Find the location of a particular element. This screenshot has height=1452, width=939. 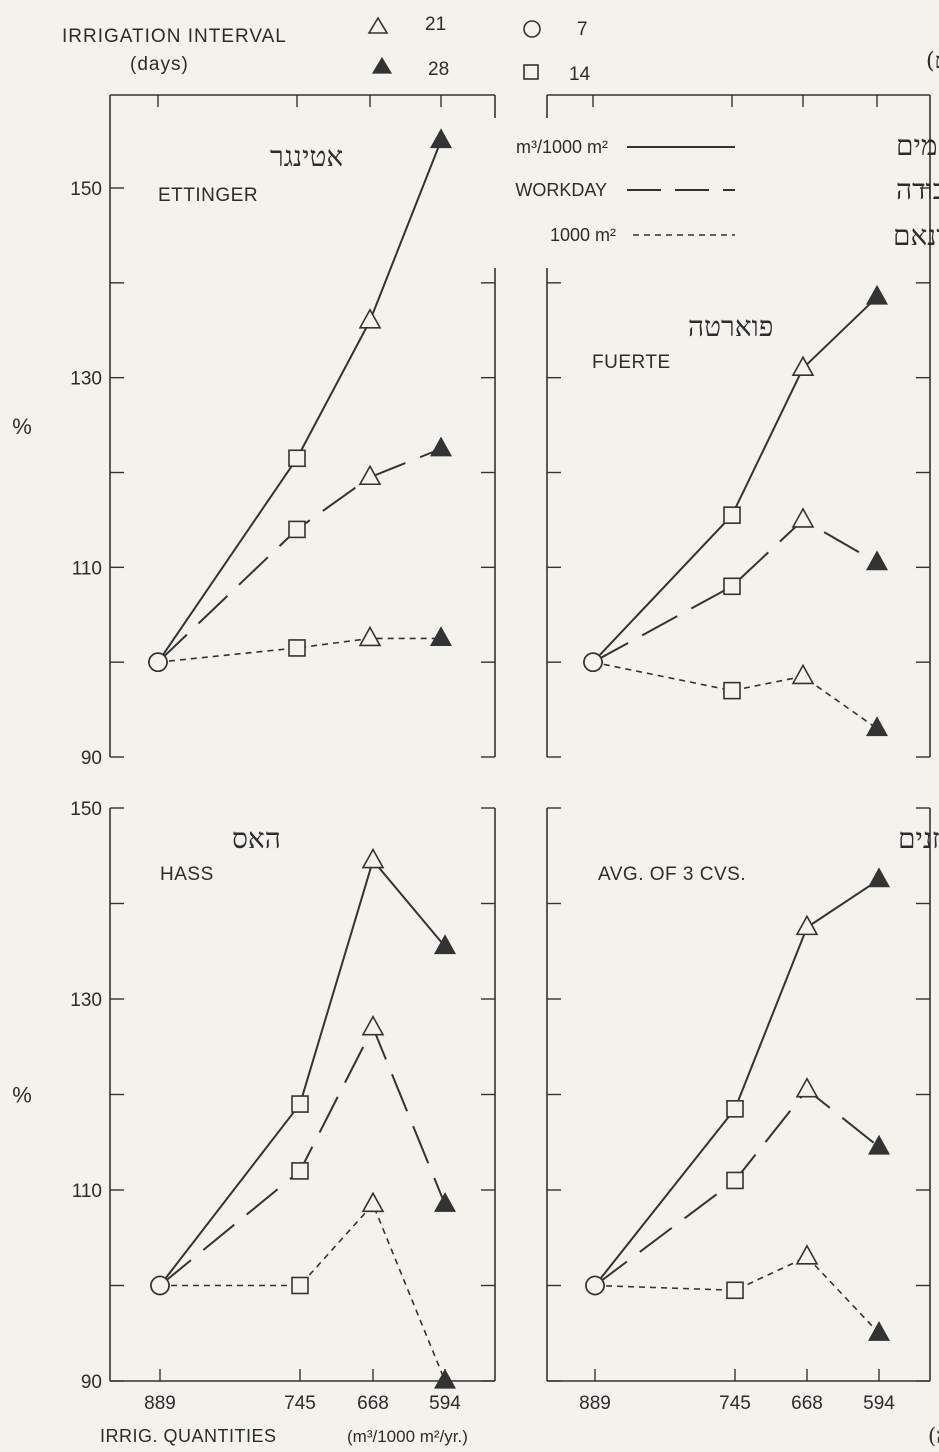

triangle-filled-icon is located at coordinates (382, 65).